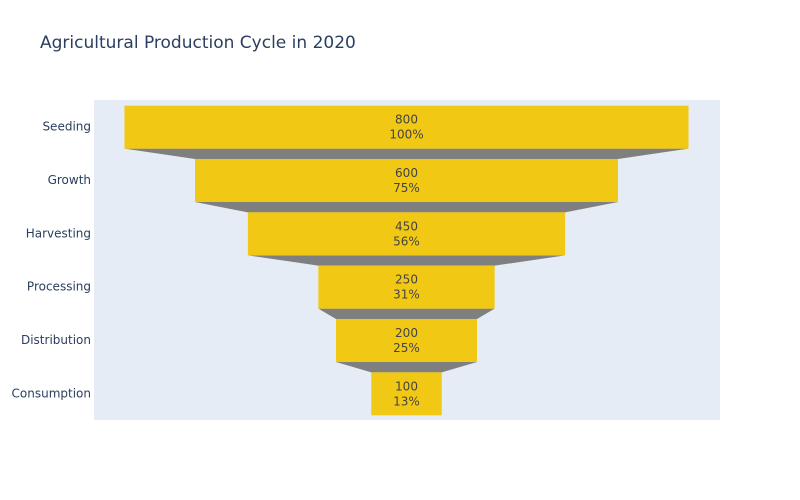  Describe the element at coordinates (406, 135) in the screenshot. I see `percent-label: 100%` at that location.